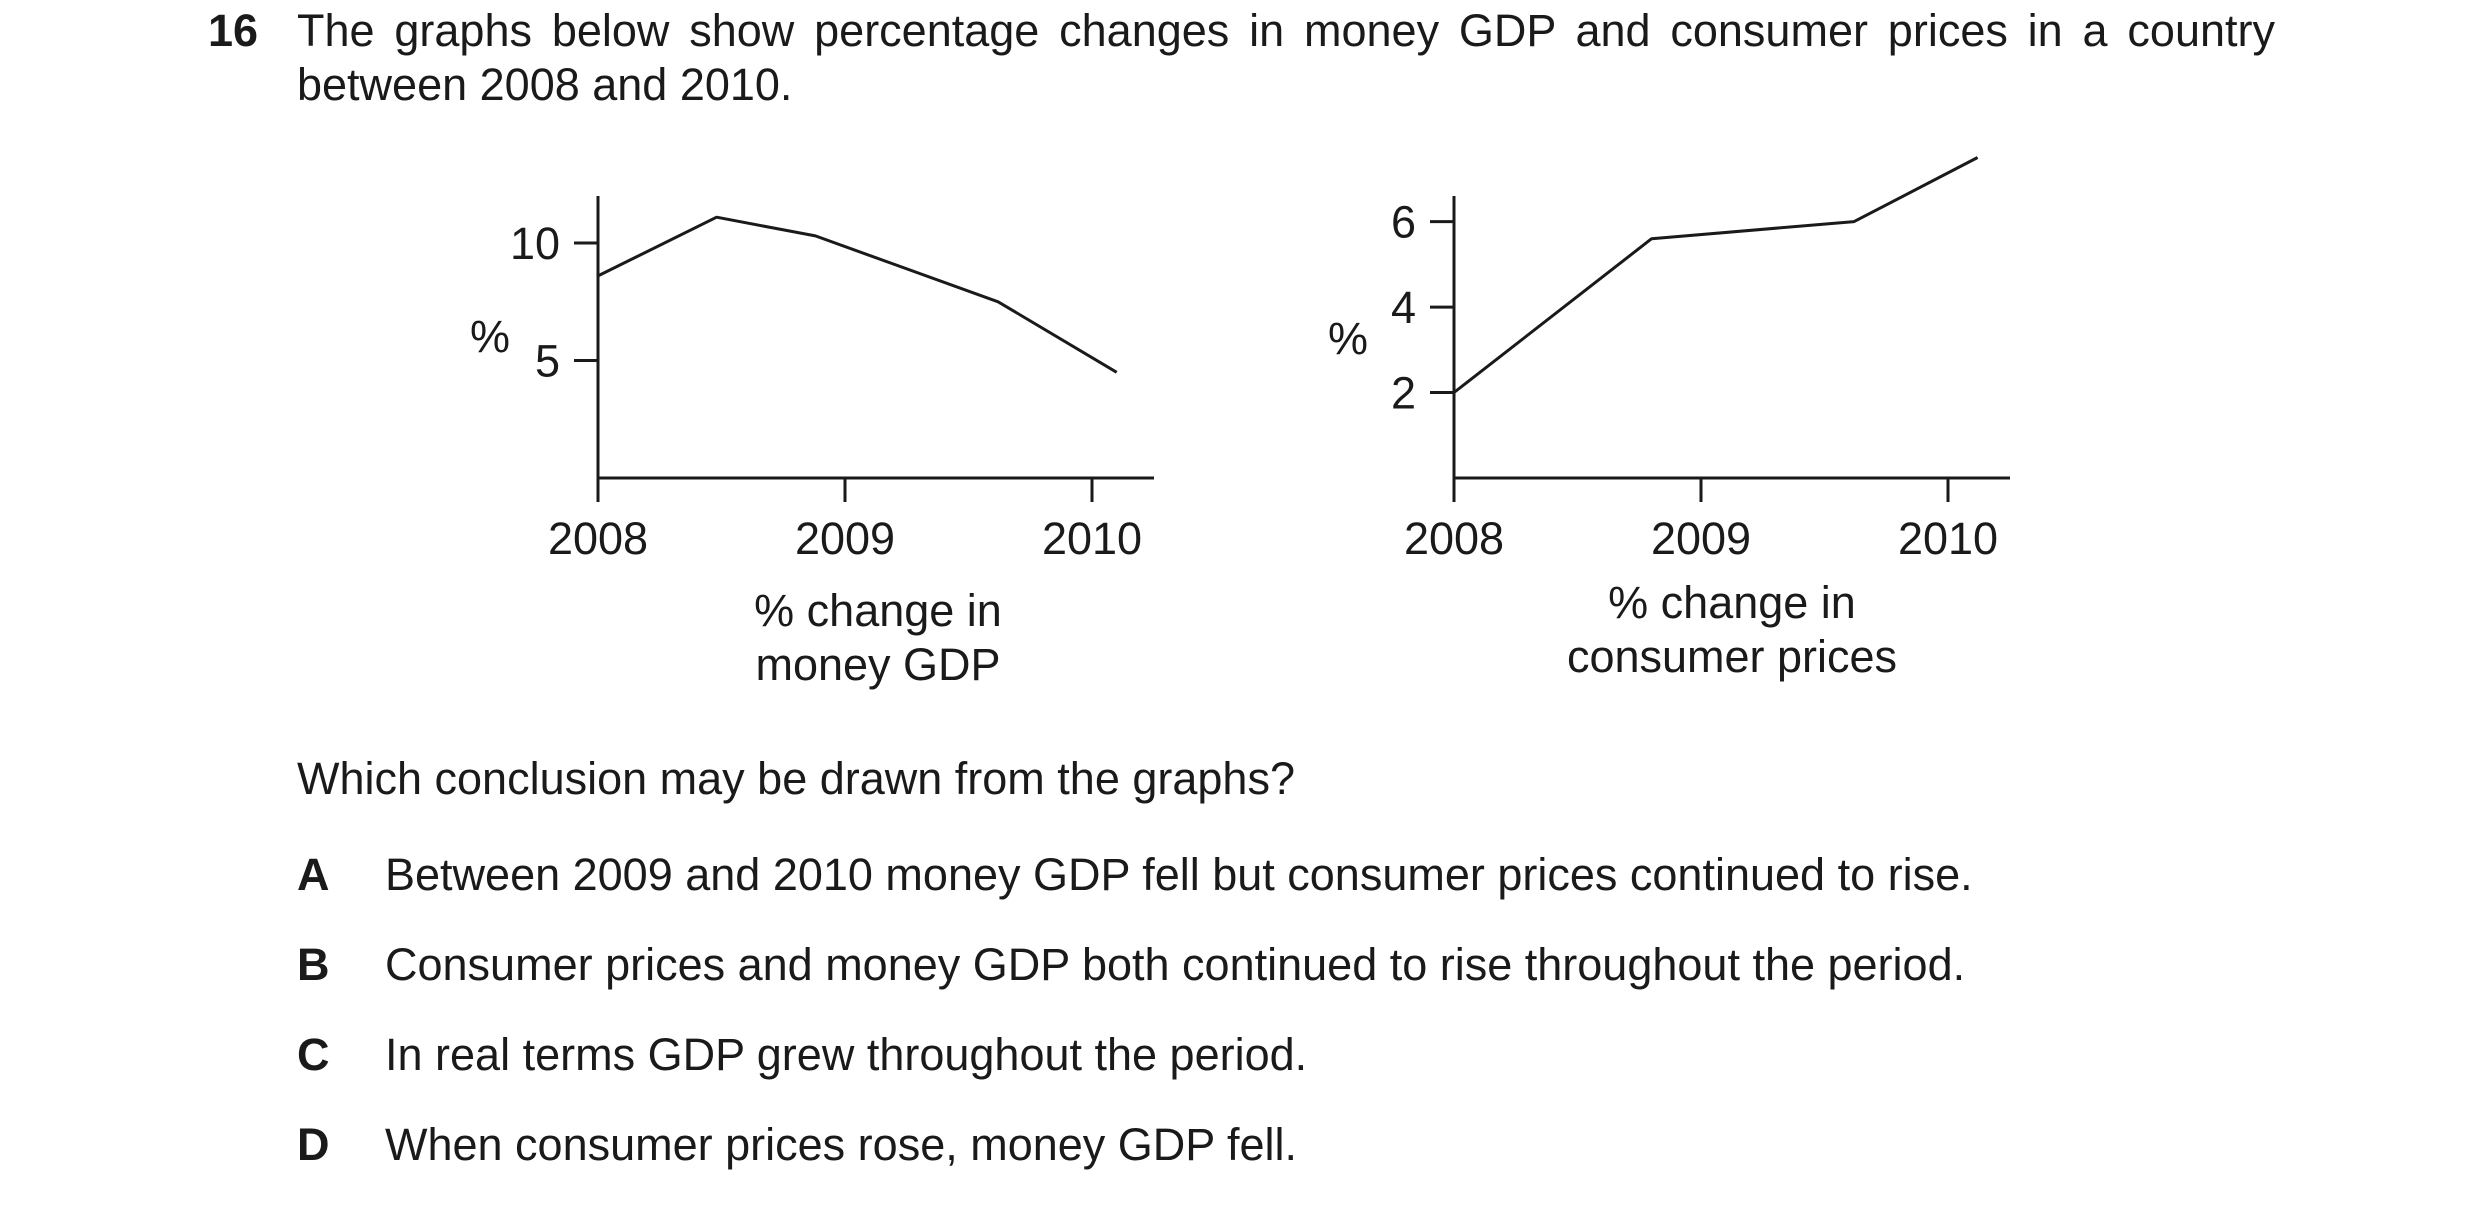  I want to click on prices-x-tick-label-2008: 2008, so click(1454, 538).